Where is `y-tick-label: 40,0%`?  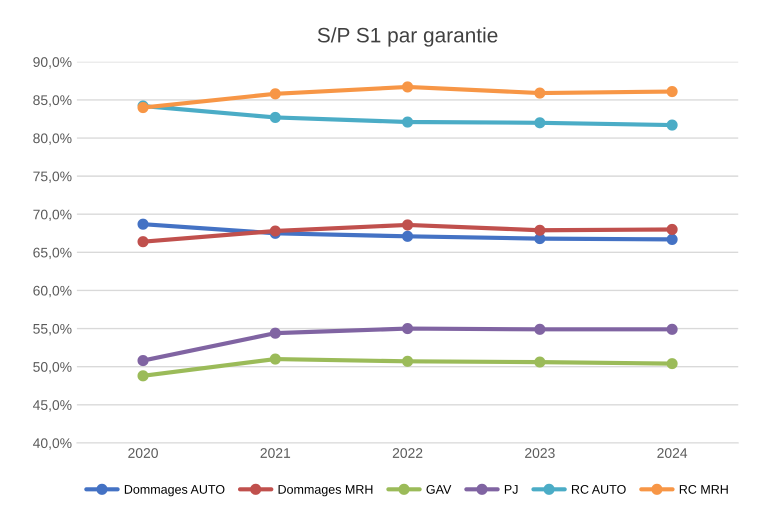
y-tick-label: 40,0% is located at coordinates (52, 444).